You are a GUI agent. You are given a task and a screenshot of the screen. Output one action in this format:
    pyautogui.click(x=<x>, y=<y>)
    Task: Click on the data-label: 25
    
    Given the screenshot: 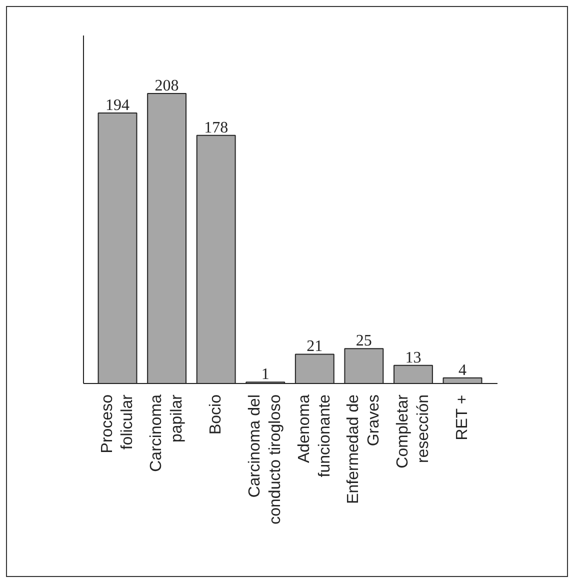 What is the action you would take?
    pyautogui.click(x=364, y=341)
    